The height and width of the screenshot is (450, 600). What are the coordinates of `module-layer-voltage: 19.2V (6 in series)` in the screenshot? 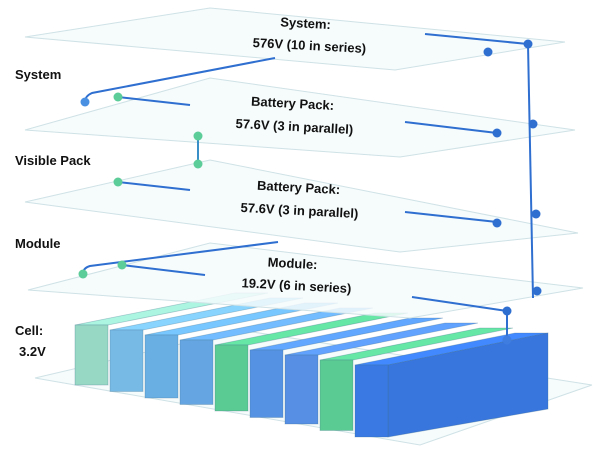 It's located at (296, 285).